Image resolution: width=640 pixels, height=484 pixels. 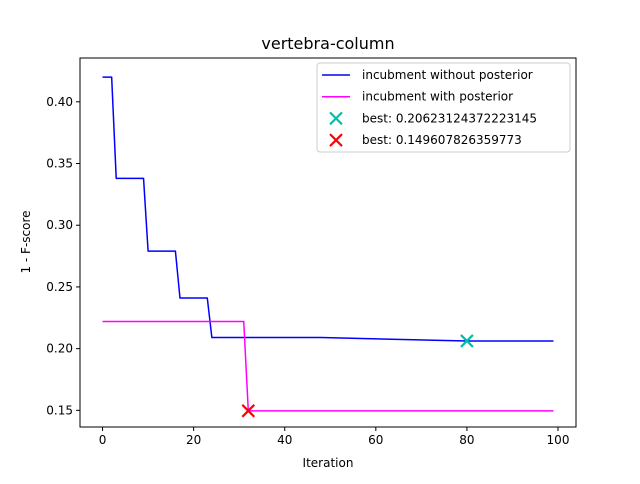 I want to click on y-tick-label: 0.40, so click(x=59, y=102).